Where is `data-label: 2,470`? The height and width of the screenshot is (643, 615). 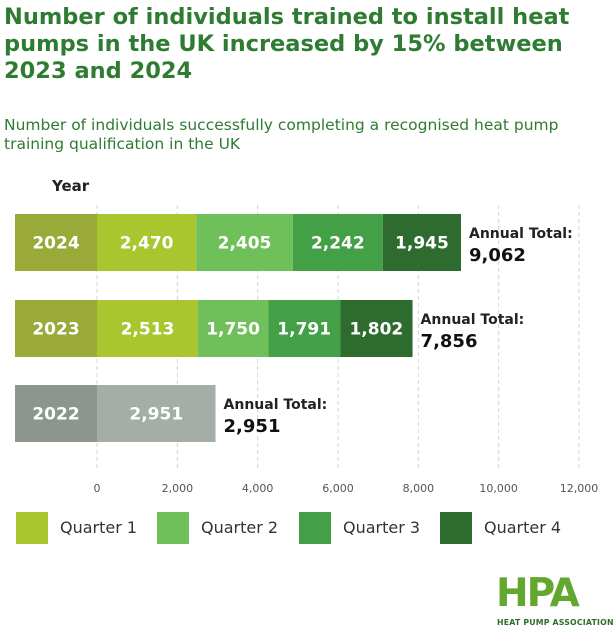 data-label: 2,470 is located at coordinates (147, 244).